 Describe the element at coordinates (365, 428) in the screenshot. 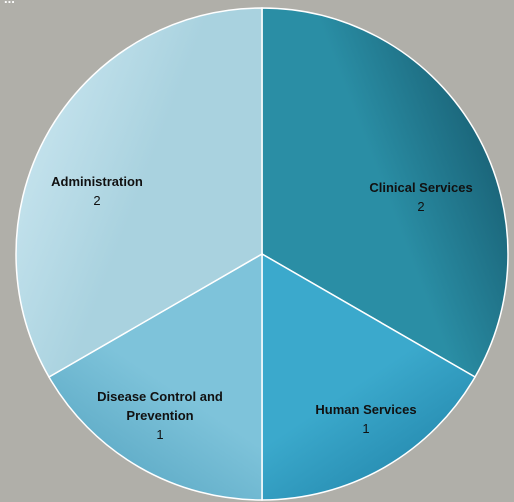

I see `slice-value-human-services: 1` at that location.